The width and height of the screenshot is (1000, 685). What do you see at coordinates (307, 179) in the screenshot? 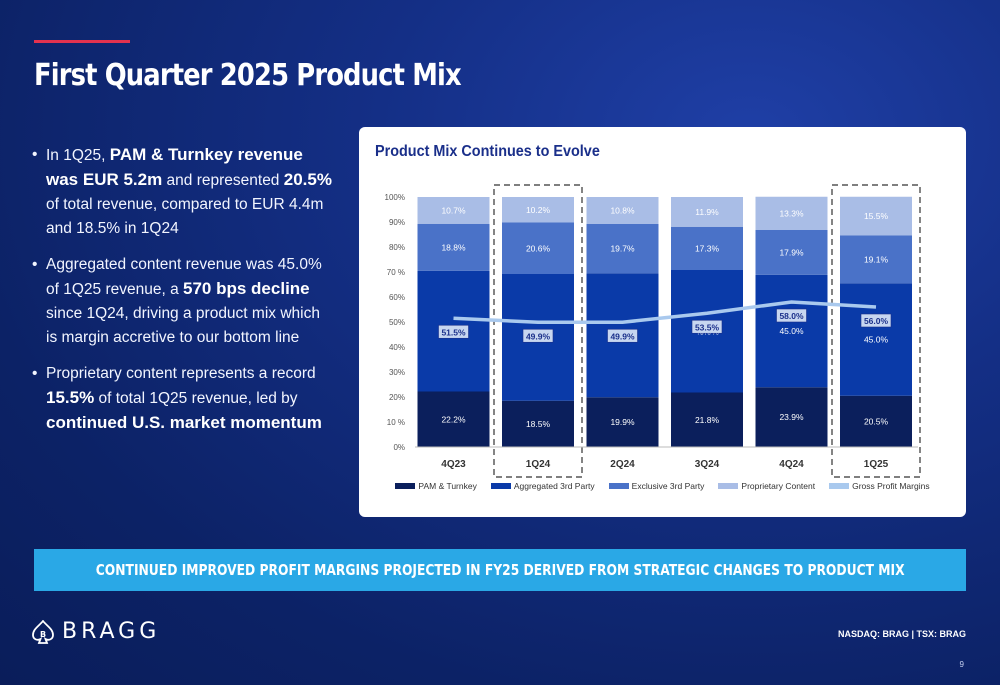
I see `bullet-bold-text: 20.5%` at bounding box center [307, 179].